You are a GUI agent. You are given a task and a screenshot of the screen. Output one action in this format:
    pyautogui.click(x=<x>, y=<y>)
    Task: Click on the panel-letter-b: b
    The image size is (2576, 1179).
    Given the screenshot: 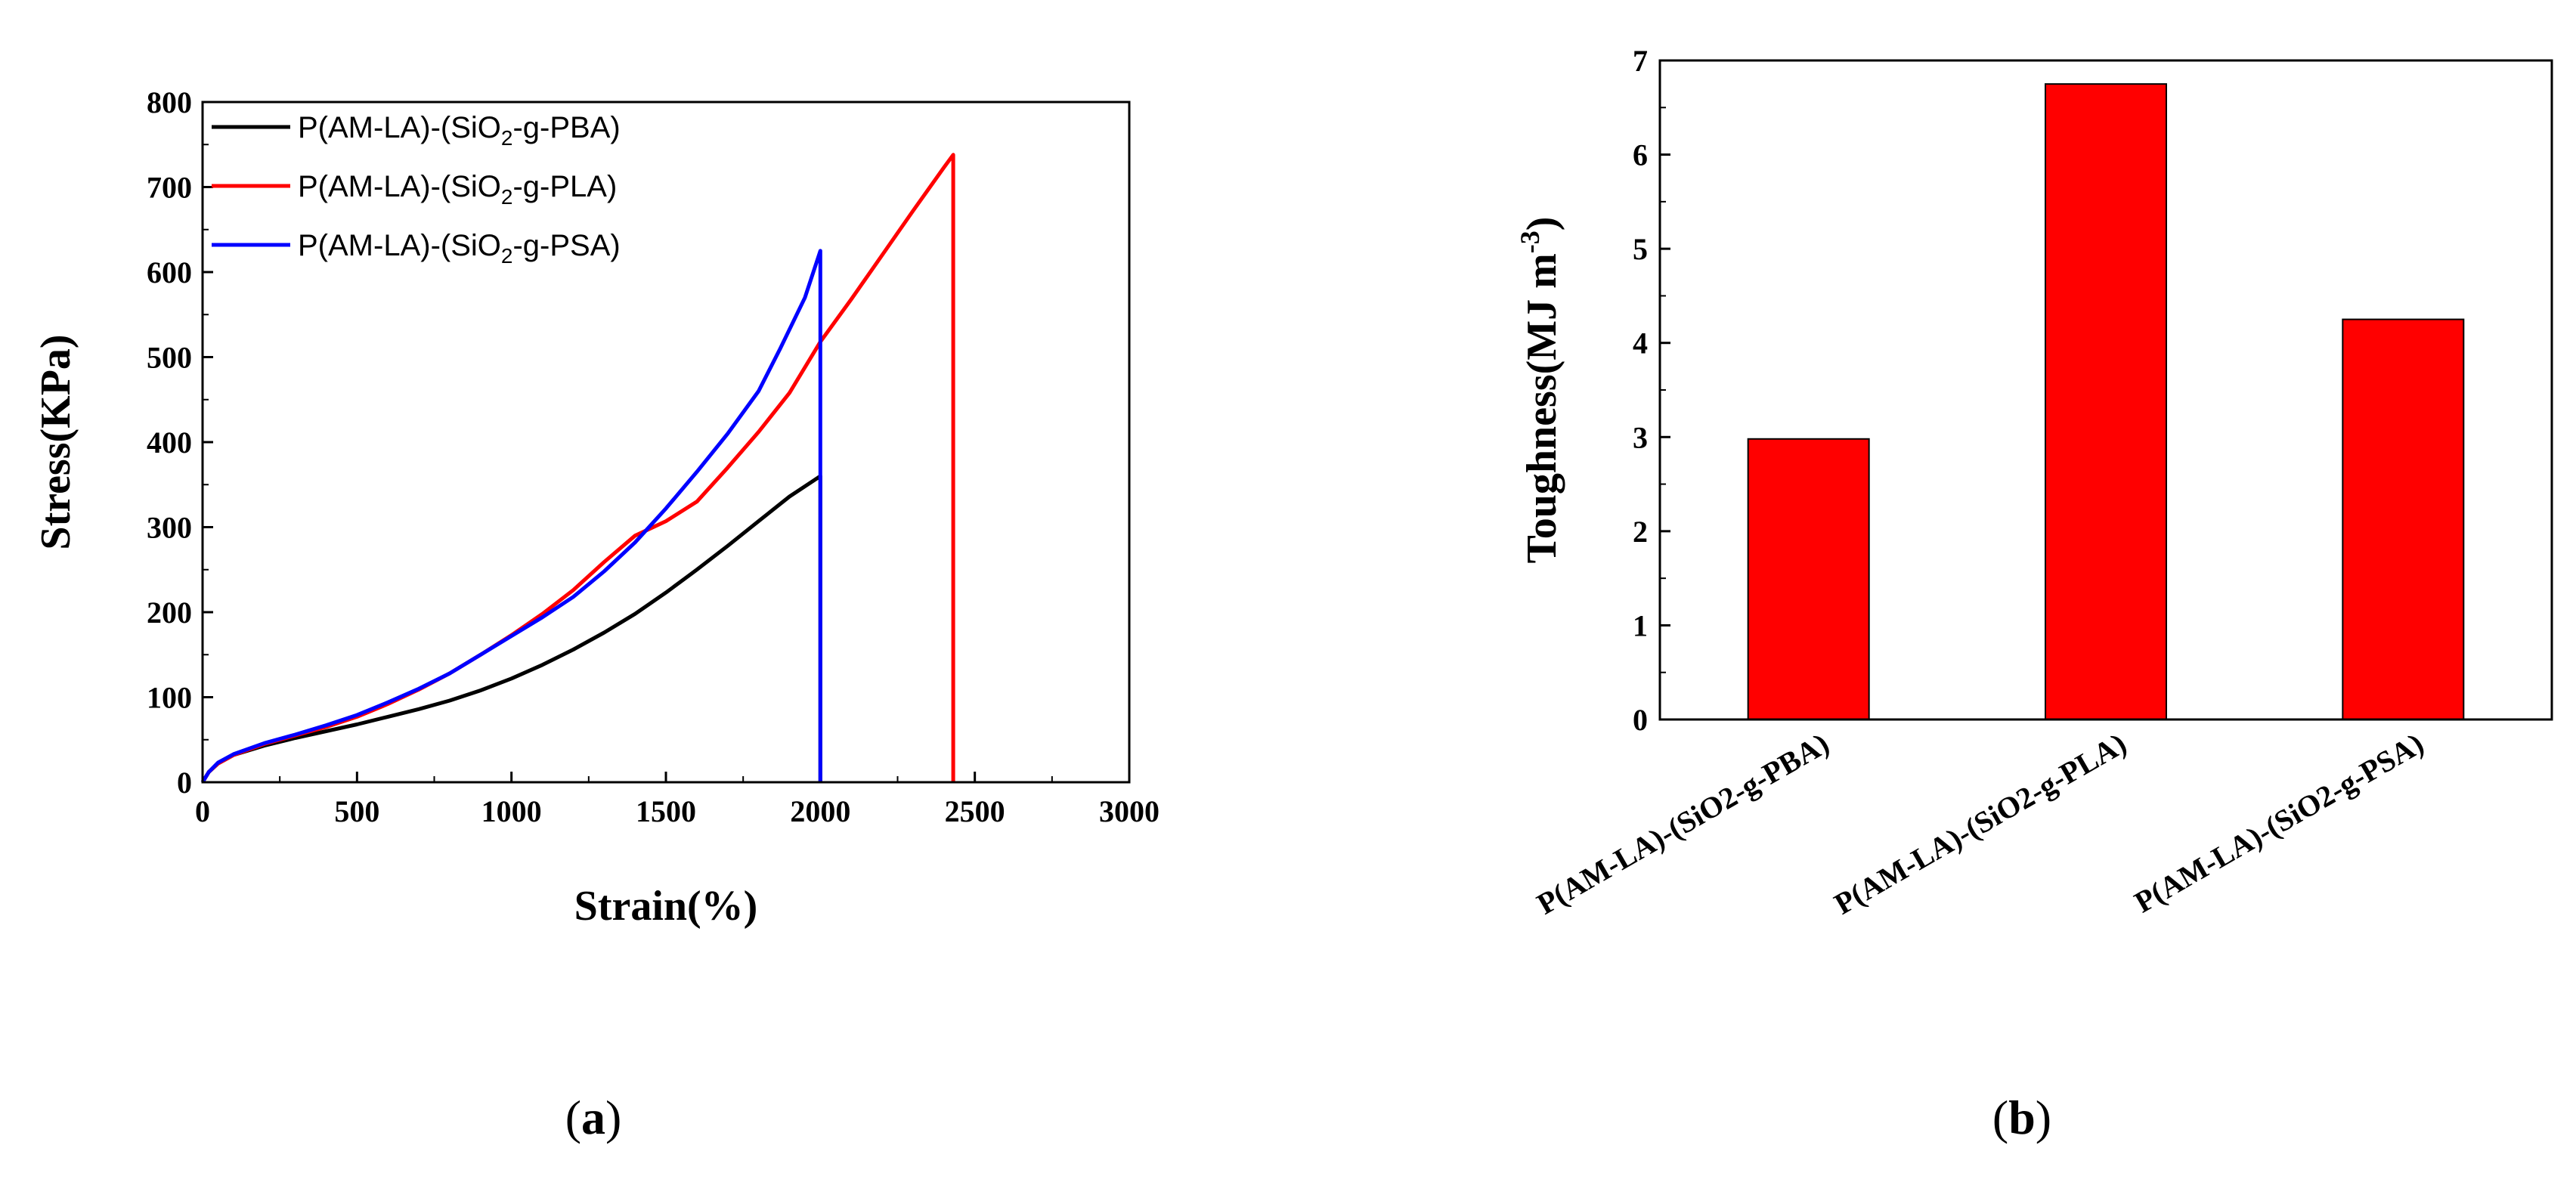 What is the action you would take?
    pyautogui.click(x=2022, y=1117)
    